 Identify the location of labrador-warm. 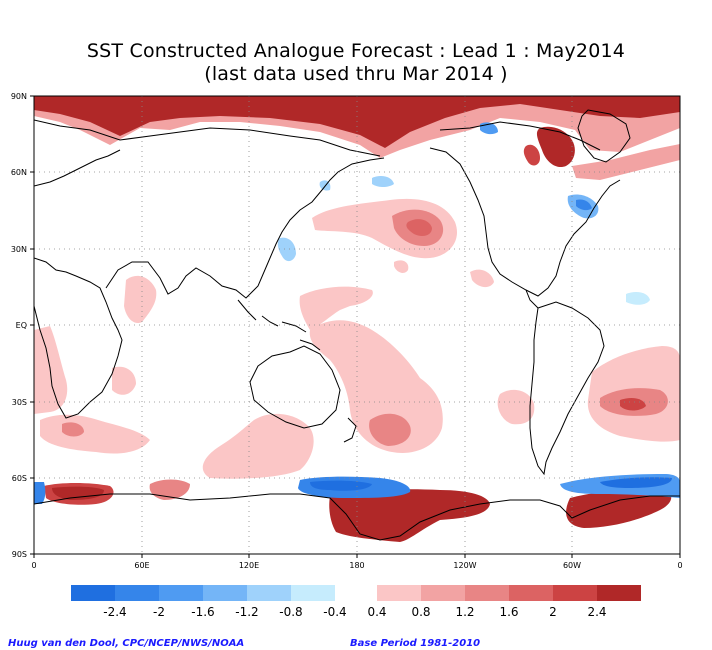
(626, 162).